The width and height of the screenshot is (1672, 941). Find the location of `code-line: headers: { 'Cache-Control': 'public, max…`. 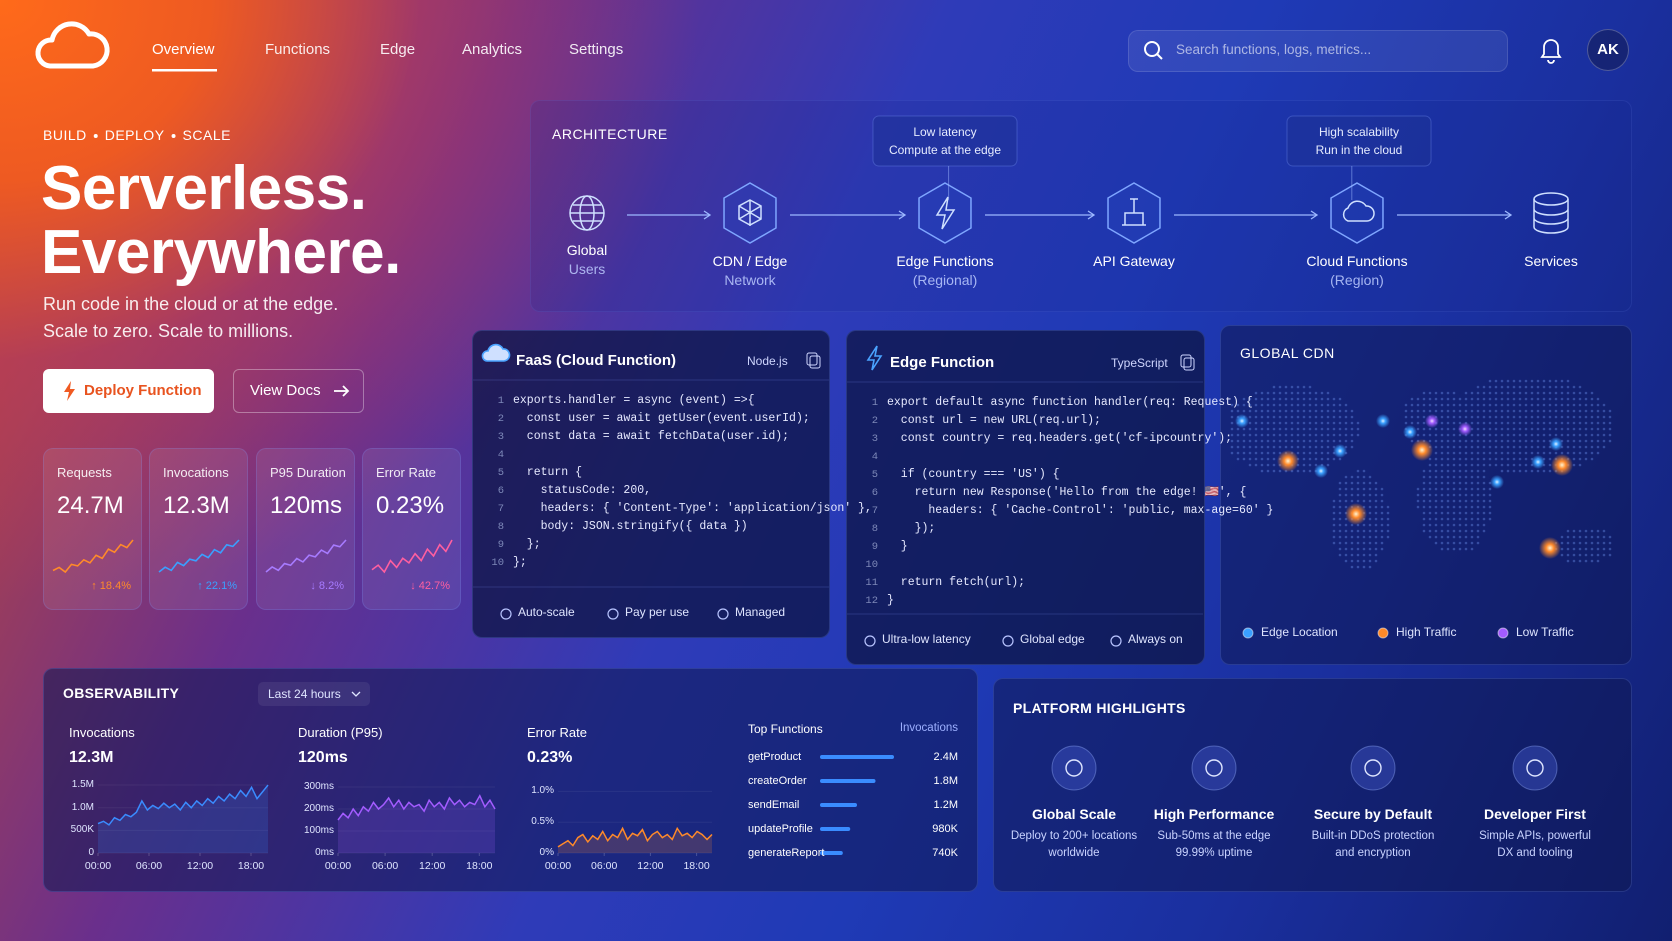

code-line: headers: { 'Cache-Control': 'public, max… is located at coordinates (1080, 510).